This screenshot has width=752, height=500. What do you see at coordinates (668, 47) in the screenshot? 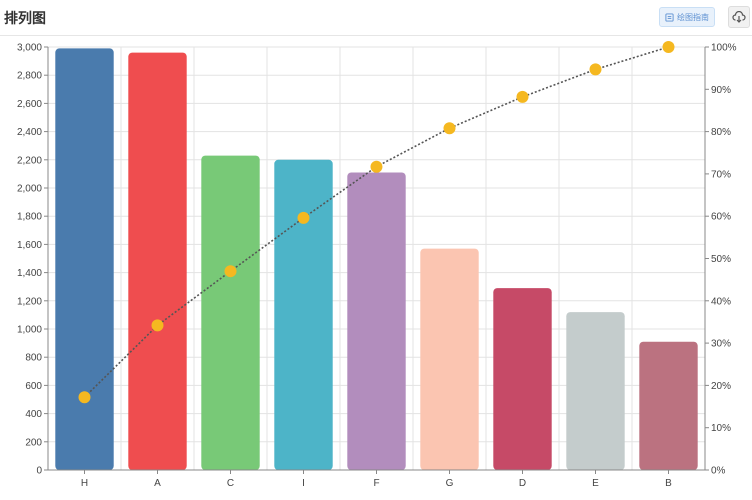
I see `cumulative-point-B` at bounding box center [668, 47].